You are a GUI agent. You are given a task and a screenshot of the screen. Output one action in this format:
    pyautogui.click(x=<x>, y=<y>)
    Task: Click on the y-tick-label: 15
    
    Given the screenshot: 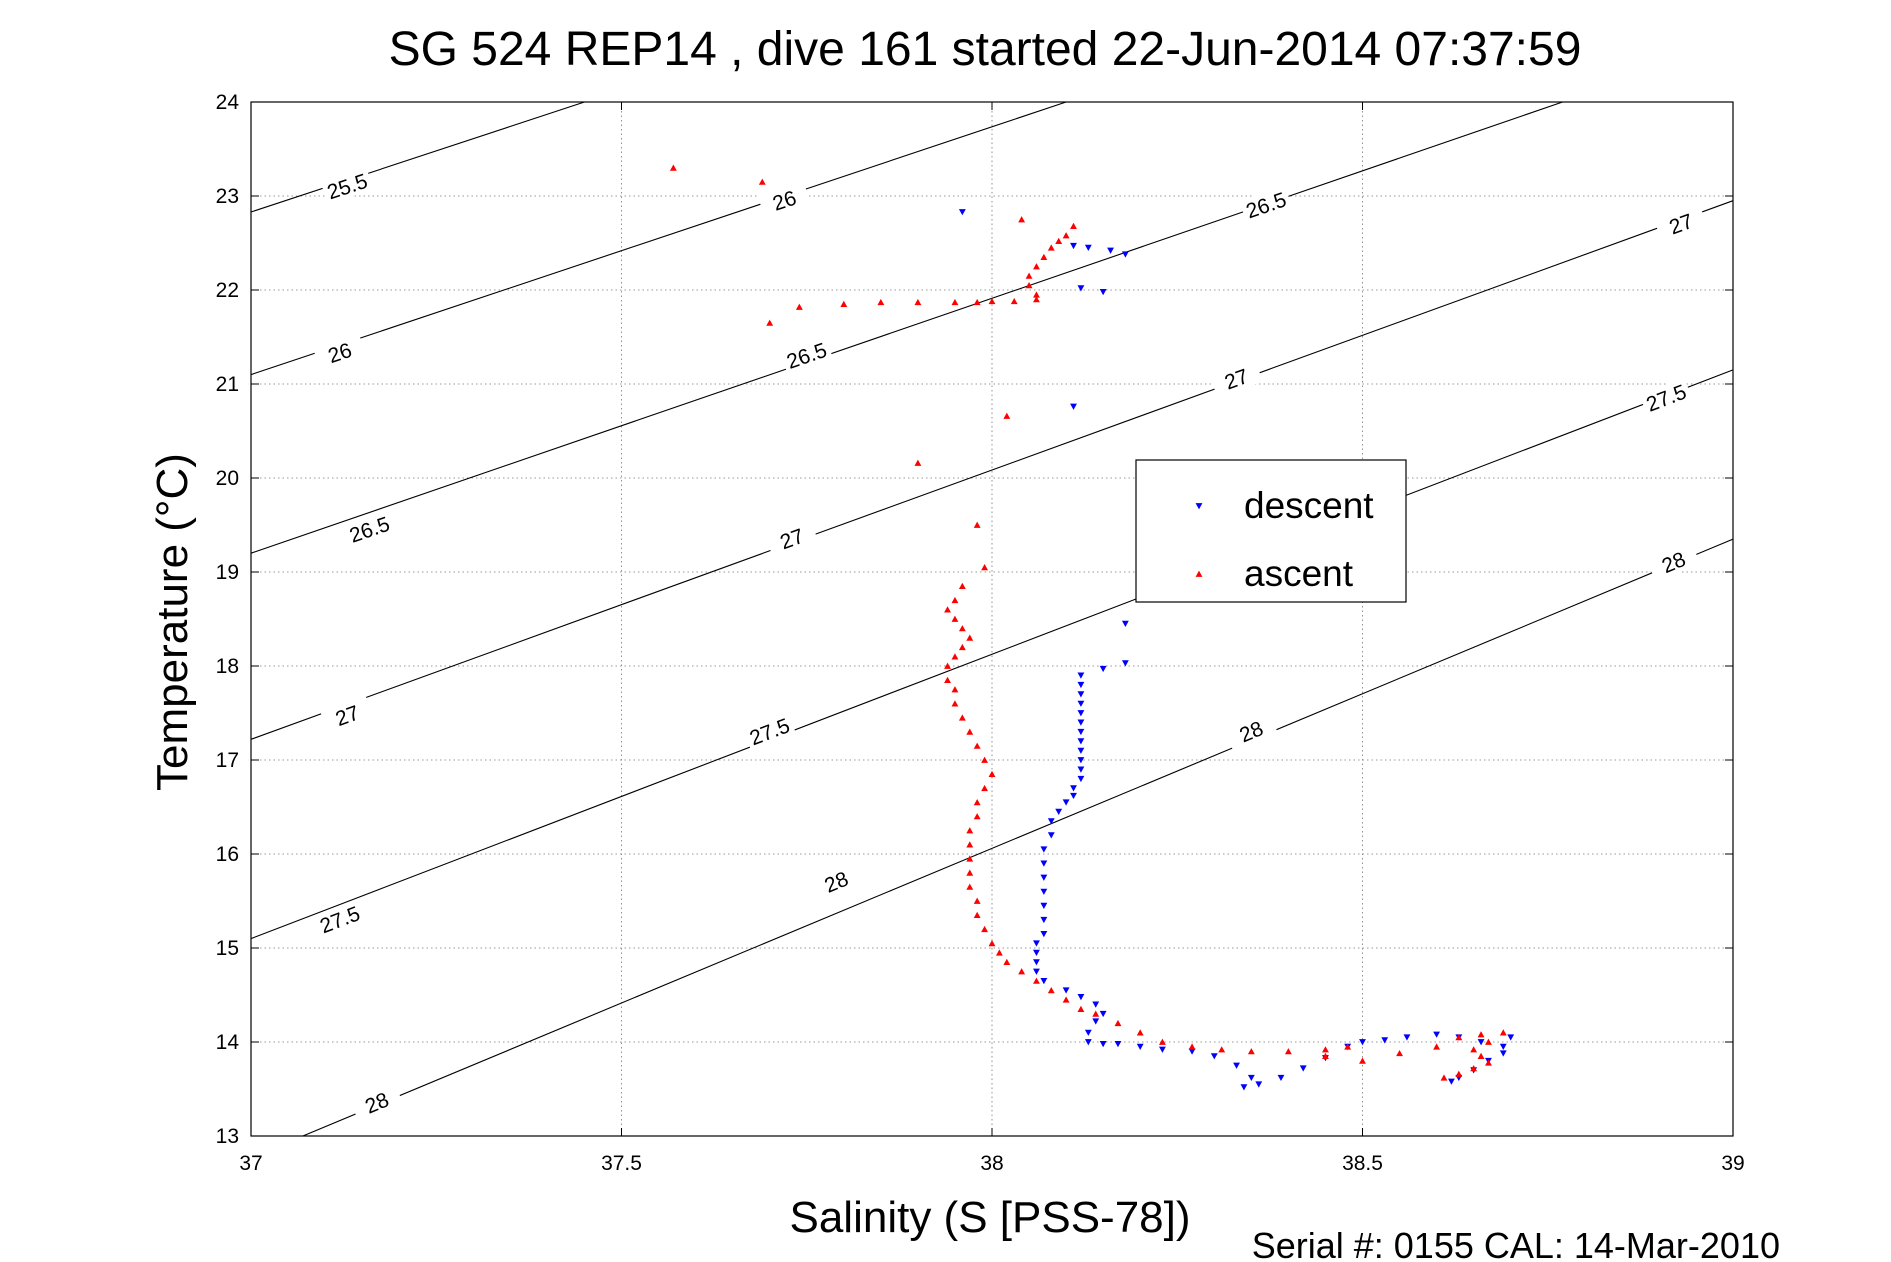 What is the action you would take?
    pyautogui.click(x=227, y=948)
    